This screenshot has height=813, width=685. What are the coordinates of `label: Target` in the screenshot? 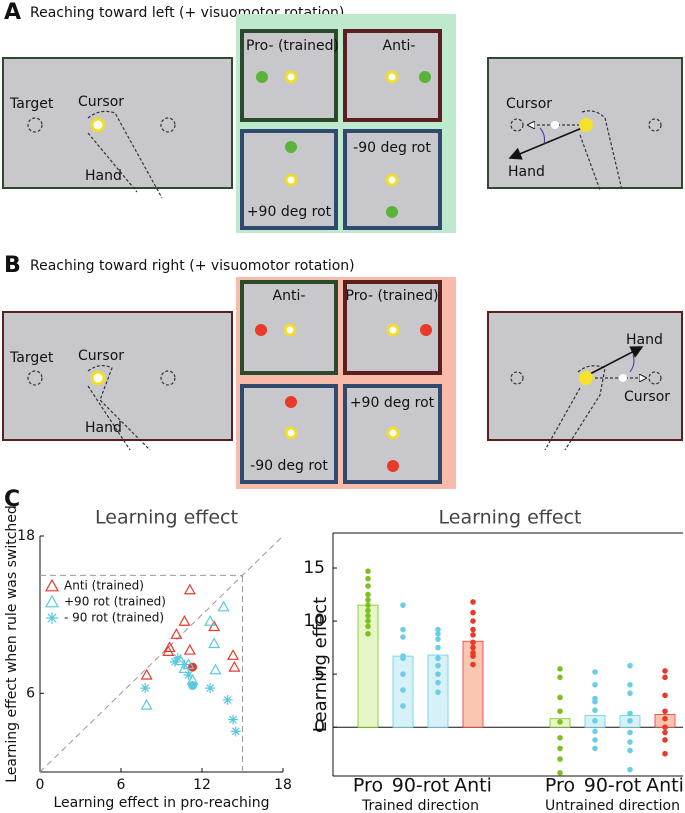 It's located at (31, 104).